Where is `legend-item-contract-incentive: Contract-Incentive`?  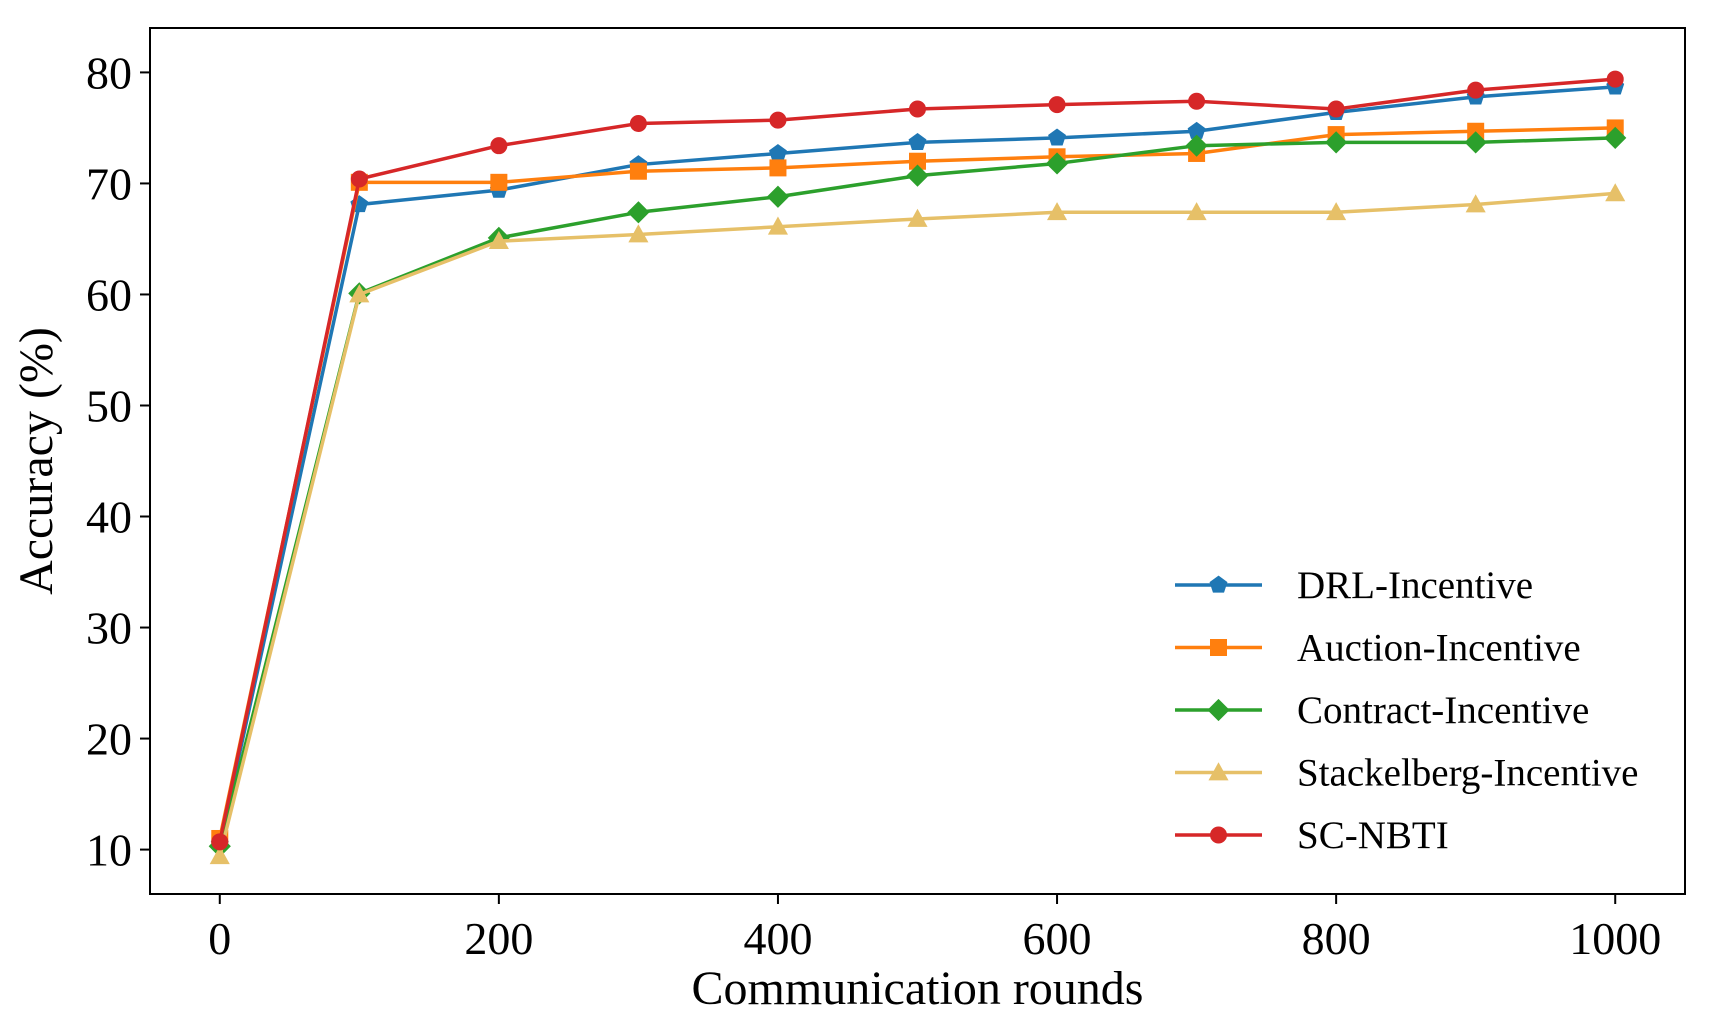 legend-item-contract-incentive: Contract-Incentive is located at coordinates (1382, 710).